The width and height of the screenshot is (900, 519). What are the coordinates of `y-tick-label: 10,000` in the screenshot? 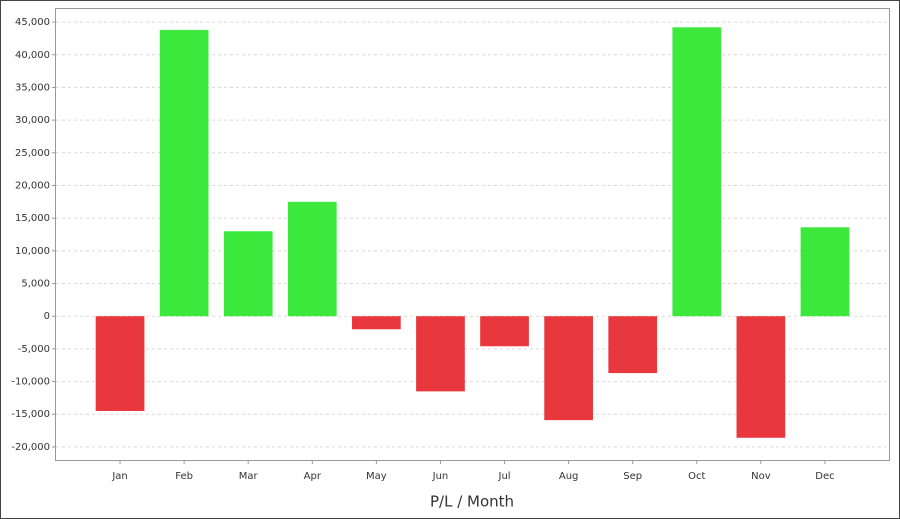 It's located at (32, 251).